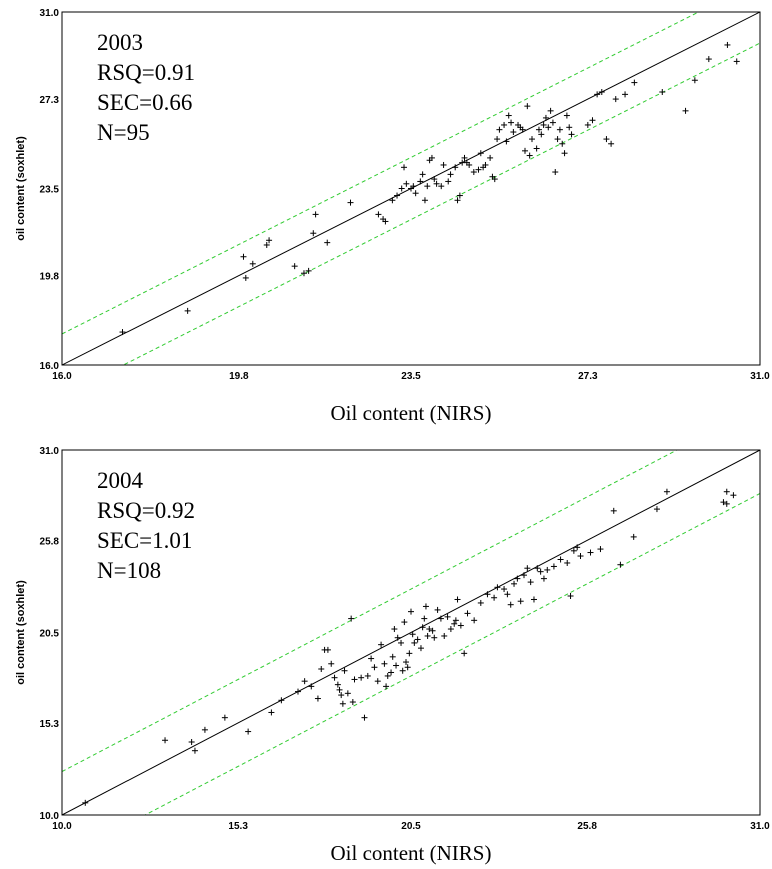 This screenshot has height=869, width=772. I want to click on year-annotation: 2004, so click(120, 480).